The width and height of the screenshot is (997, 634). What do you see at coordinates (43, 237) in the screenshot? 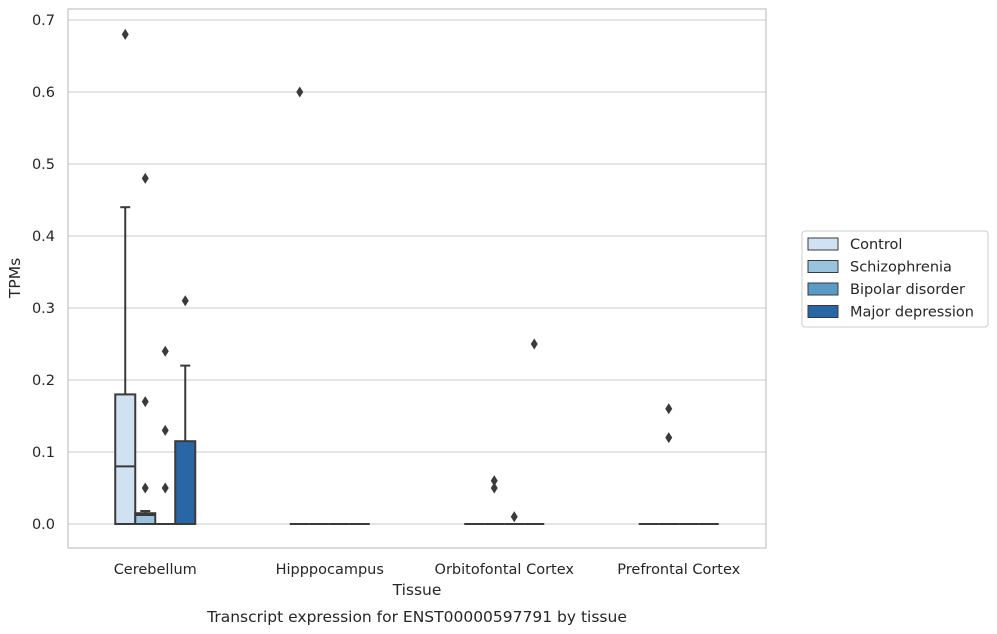
I see `y-tick-label: 0.4` at bounding box center [43, 237].